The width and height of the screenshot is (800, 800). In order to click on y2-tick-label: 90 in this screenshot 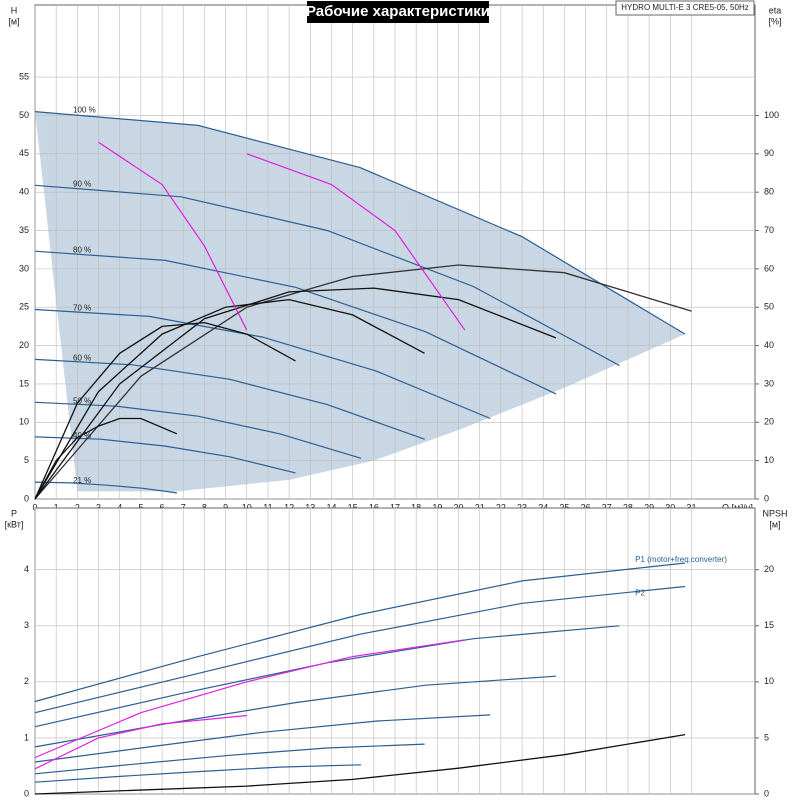, I will do `click(769, 153)`.